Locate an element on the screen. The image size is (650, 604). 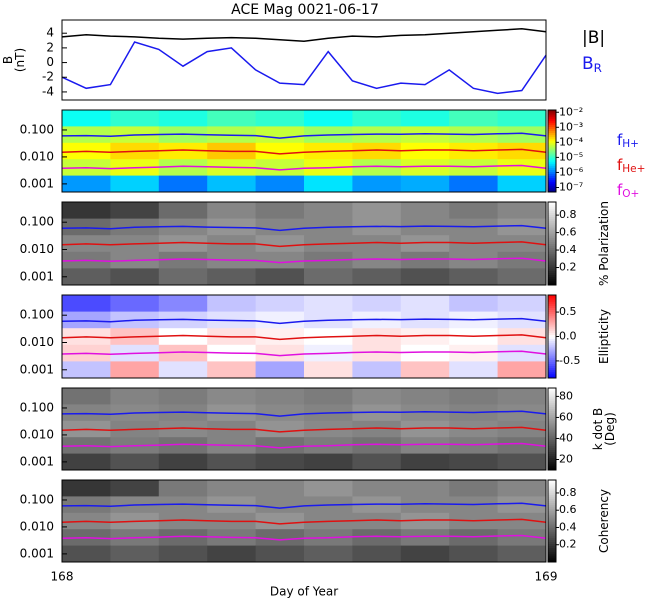
colorbar-tick-label: 40 is located at coordinates (566, 437).